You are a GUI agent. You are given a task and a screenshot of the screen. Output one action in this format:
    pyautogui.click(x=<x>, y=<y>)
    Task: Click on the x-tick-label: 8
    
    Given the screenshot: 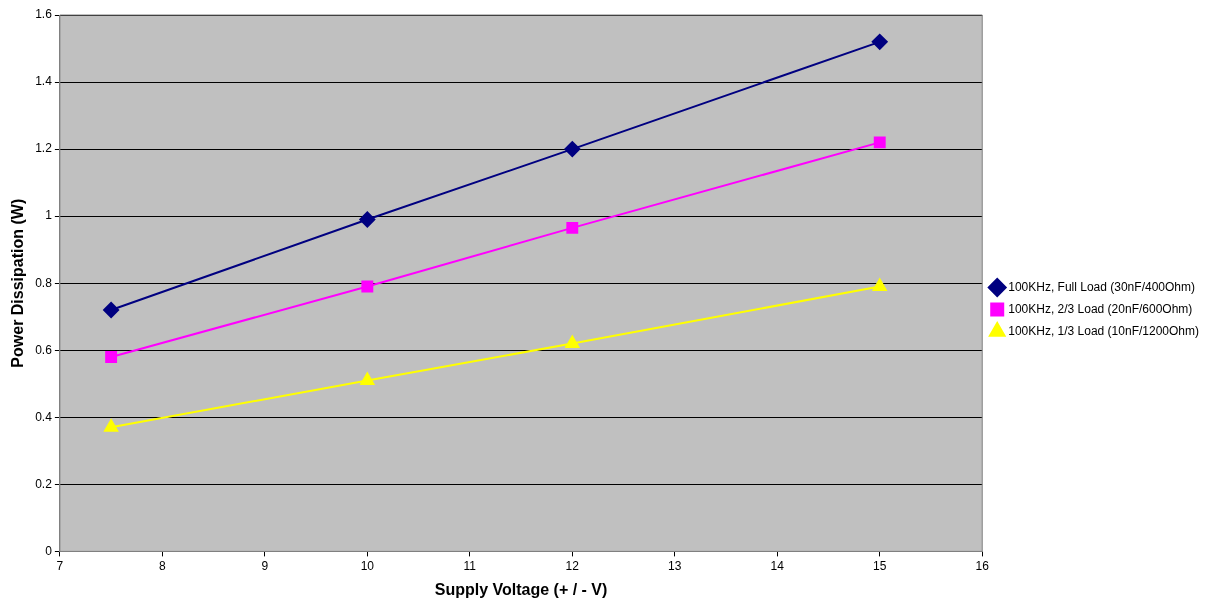 What is the action you would take?
    pyautogui.click(x=163, y=565)
    